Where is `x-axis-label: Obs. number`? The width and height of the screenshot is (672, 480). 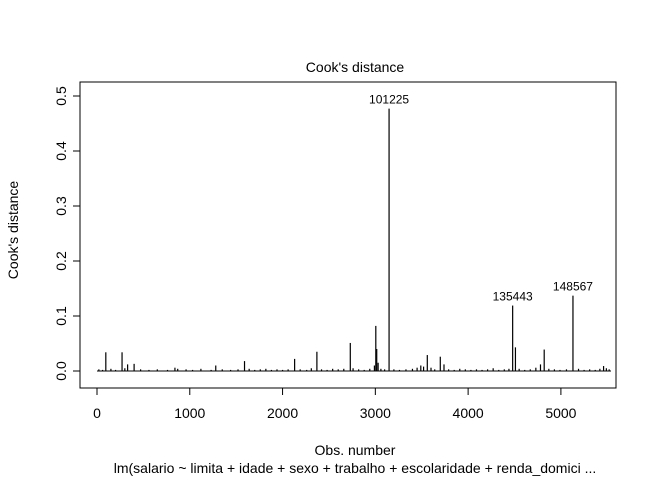
x-axis-label: Obs. number is located at coordinates (355, 450).